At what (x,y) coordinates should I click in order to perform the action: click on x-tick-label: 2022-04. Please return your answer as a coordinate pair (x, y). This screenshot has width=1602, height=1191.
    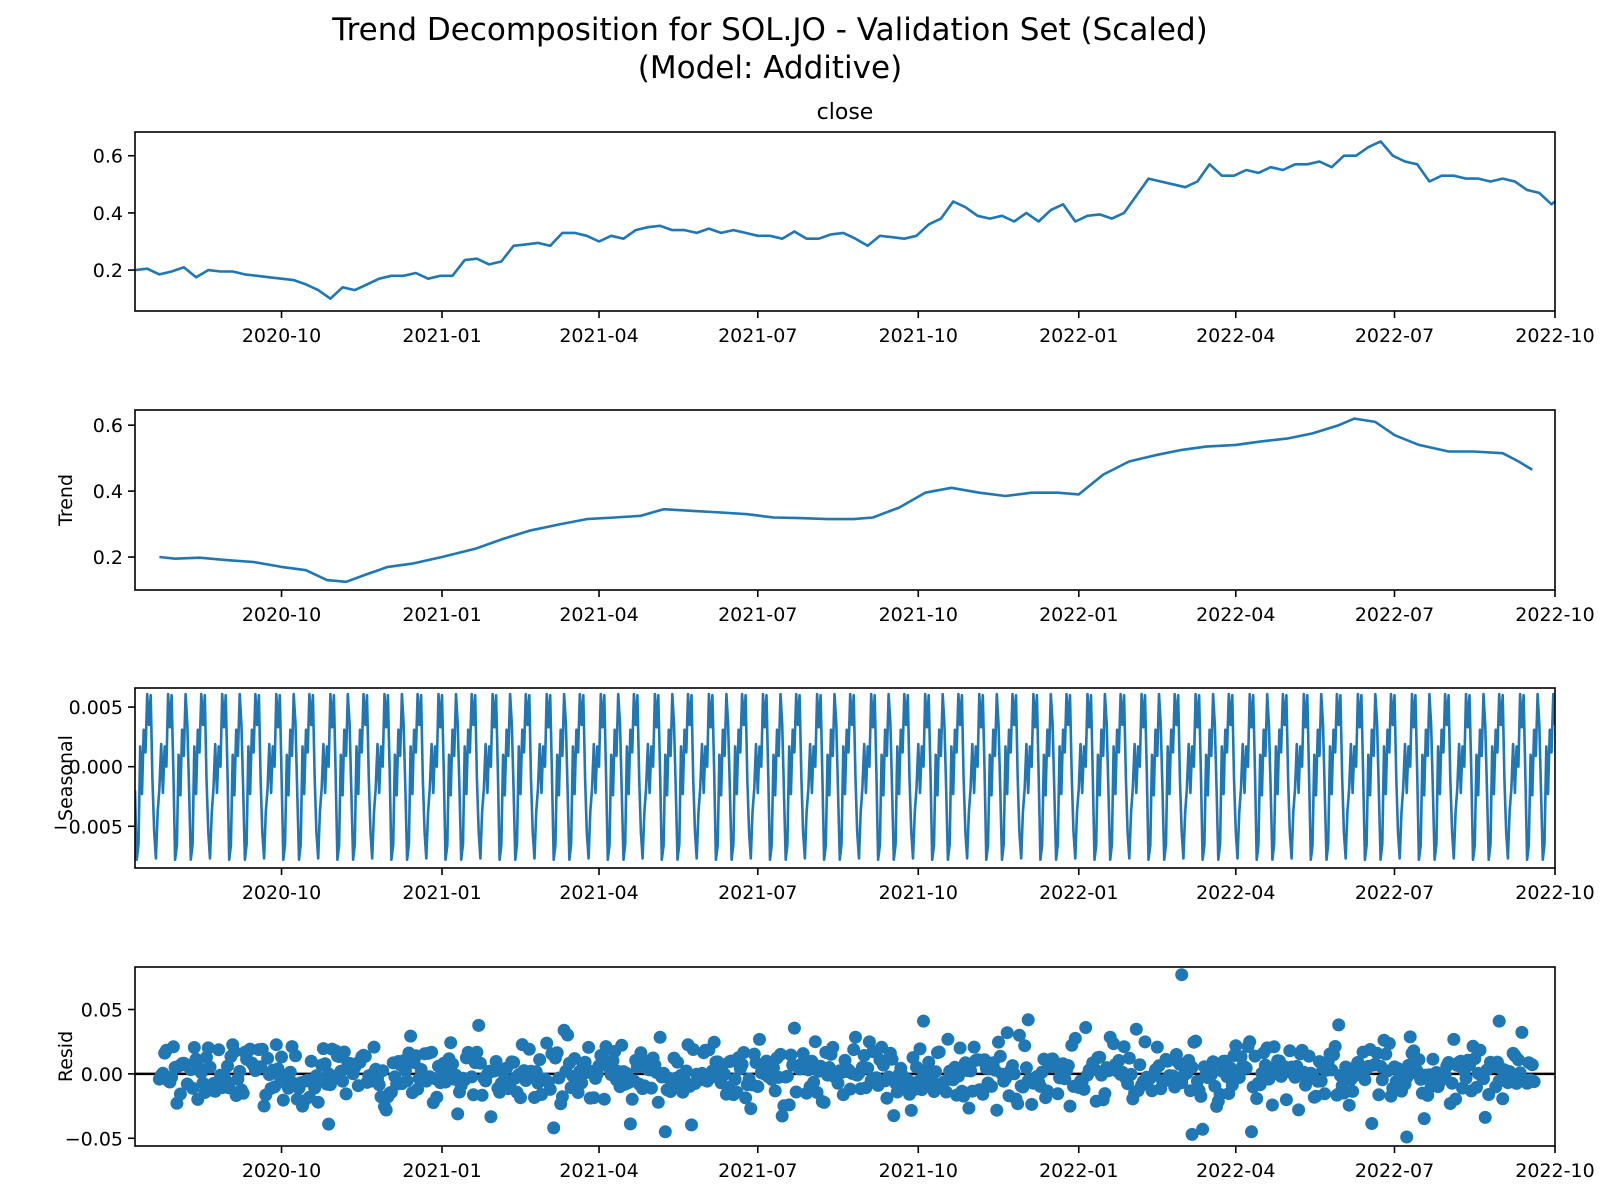
    Looking at the image, I should click on (1235, 336).